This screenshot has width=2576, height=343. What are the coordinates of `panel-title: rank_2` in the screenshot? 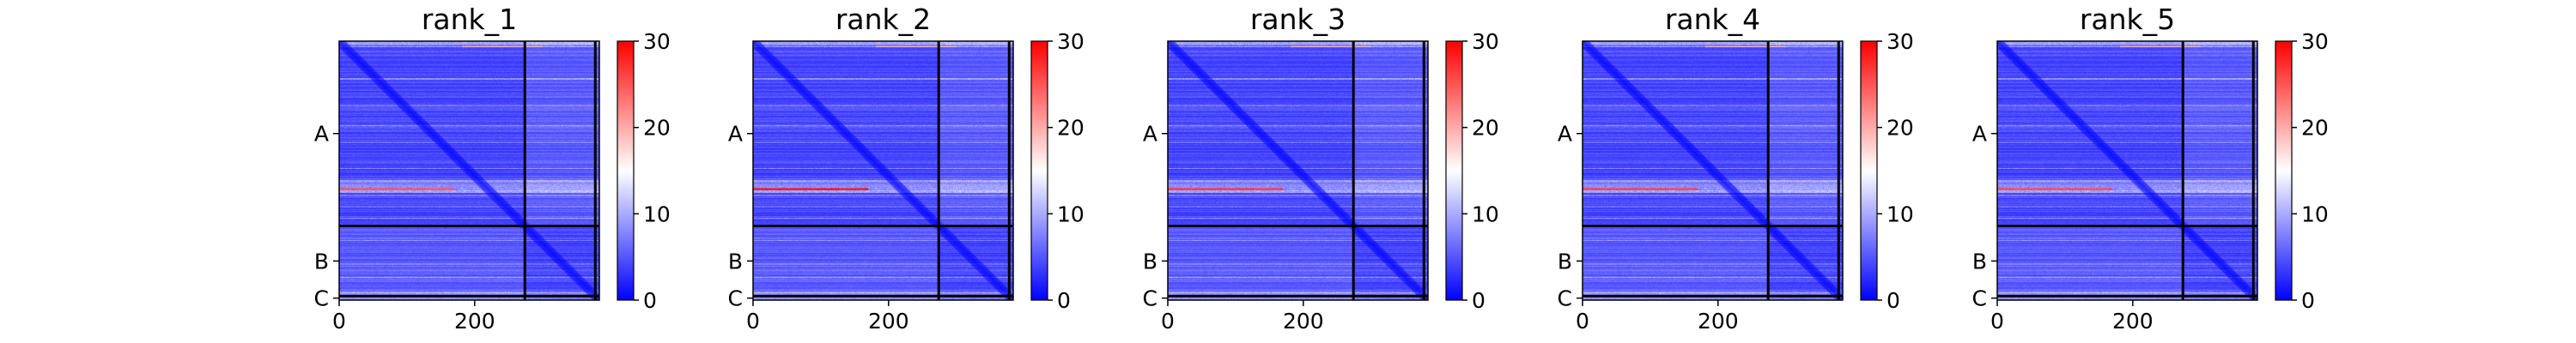 It's located at (883, 19).